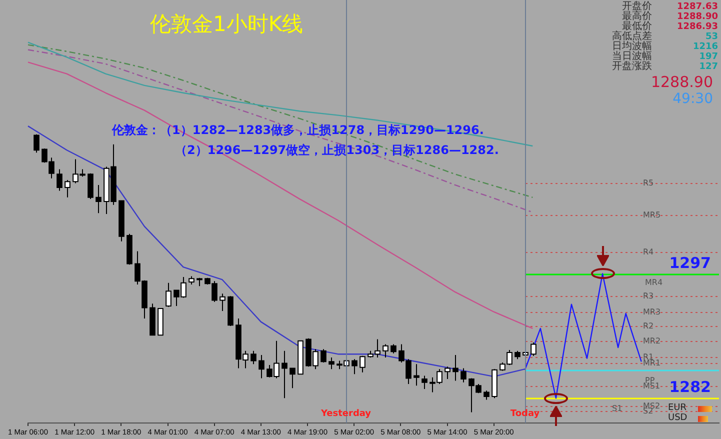  I want to click on ref-line-label: R2, so click(648, 326).